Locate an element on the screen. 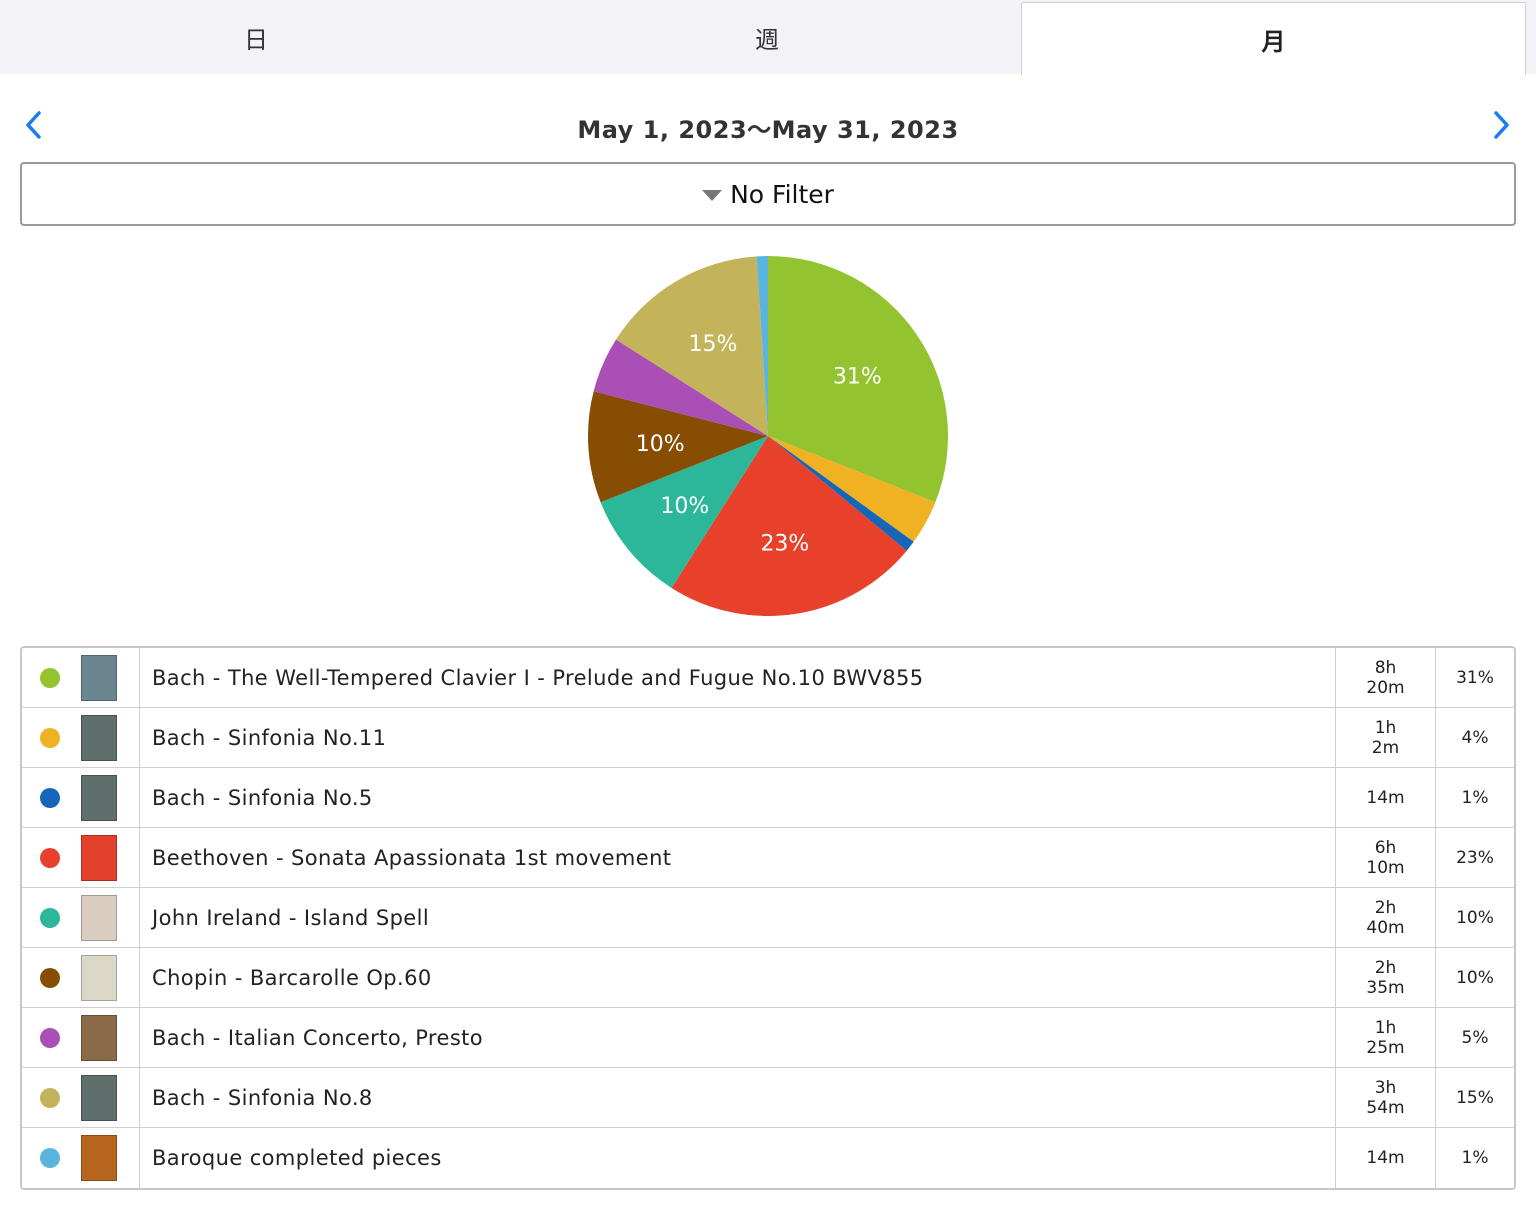 Image resolution: width=1536 pixels, height=1218 pixels. pie-slice-label-4: 10% is located at coordinates (684, 506).